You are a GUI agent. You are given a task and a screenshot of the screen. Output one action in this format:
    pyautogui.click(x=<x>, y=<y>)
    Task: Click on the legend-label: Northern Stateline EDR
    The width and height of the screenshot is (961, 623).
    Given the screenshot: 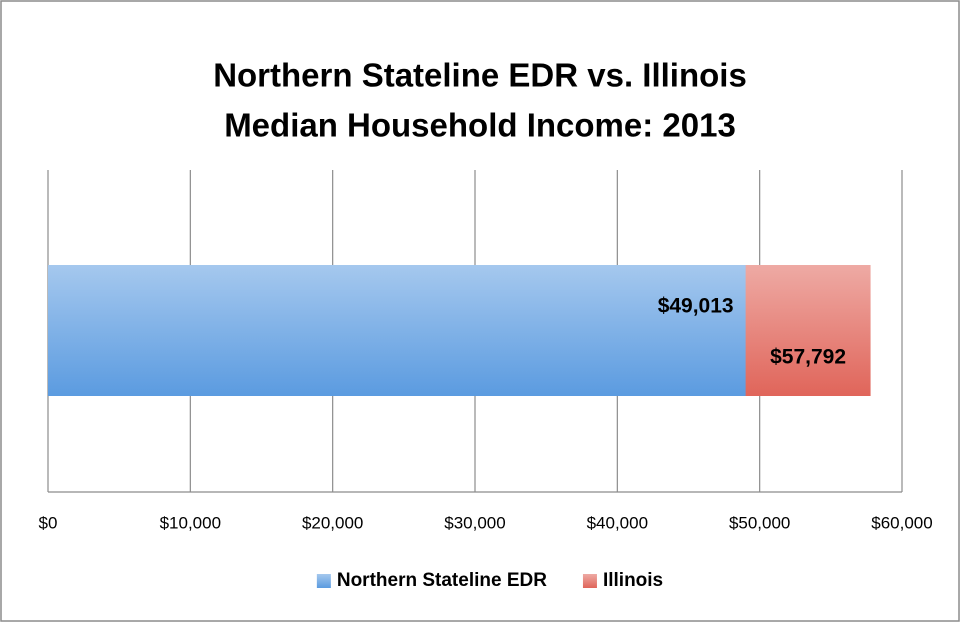 What is the action you would take?
    pyautogui.click(x=442, y=580)
    